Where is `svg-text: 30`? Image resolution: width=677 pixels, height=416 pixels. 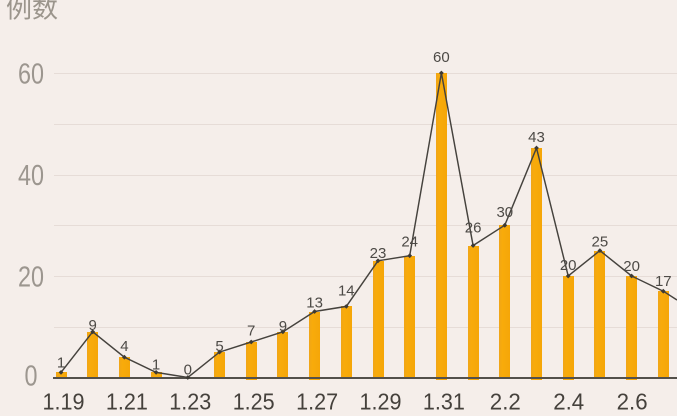
svg-text: 30 is located at coordinates (504, 212).